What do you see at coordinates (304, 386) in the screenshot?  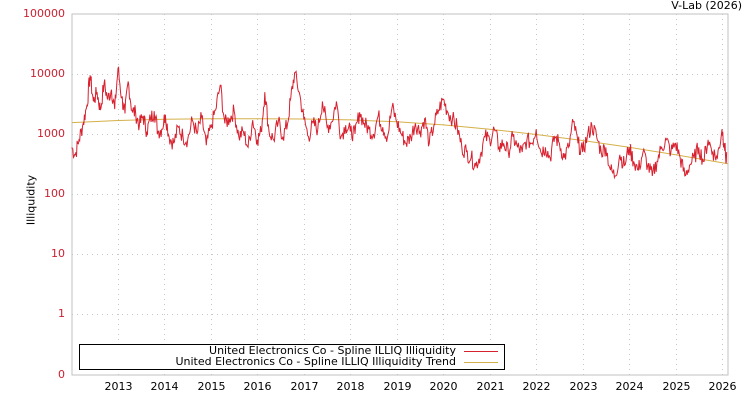 I see `x-tick-label: 2017` at bounding box center [304, 386].